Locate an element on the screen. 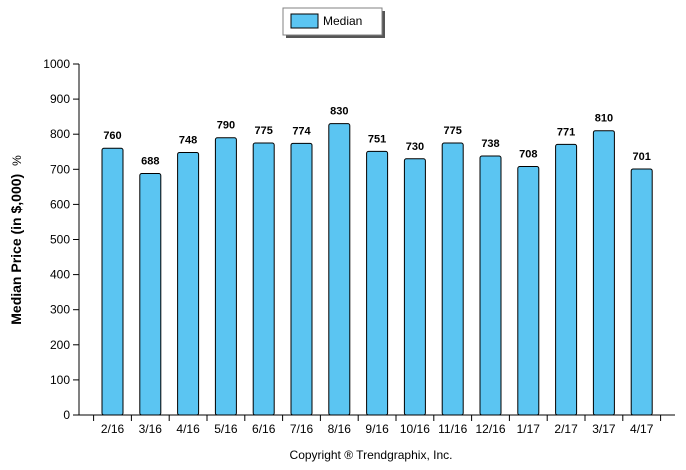 This screenshot has height=470, width=686. y-tick-label: 300 is located at coordinates (60, 310).